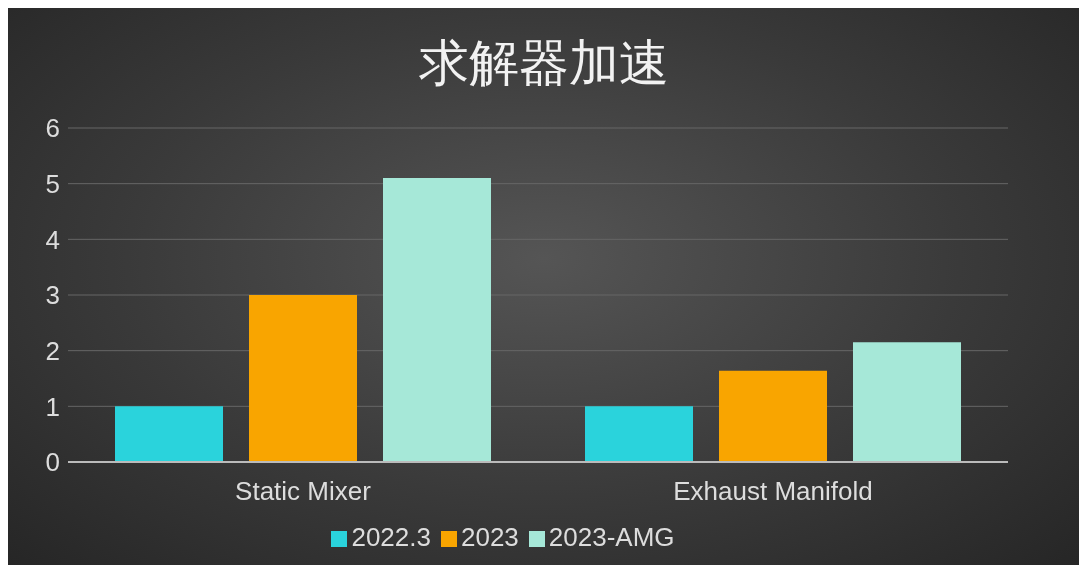 The width and height of the screenshot is (1087, 573). Describe the element at coordinates (773, 491) in the screenshot. I see `x-tick-label: Exhaust Manifold` at that location.